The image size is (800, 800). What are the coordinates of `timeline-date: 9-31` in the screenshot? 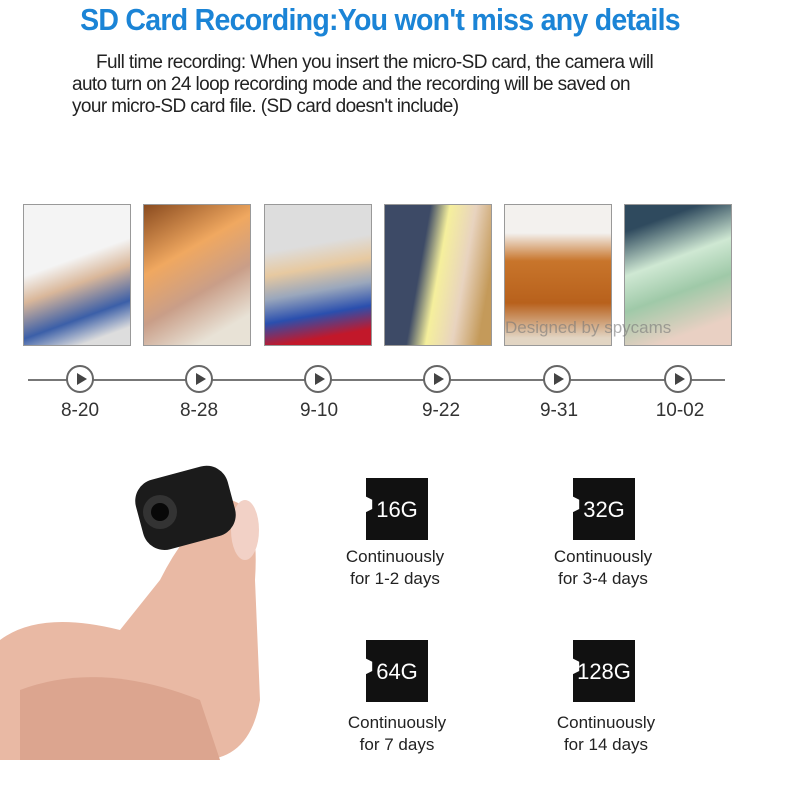 It's located at (559, 410).